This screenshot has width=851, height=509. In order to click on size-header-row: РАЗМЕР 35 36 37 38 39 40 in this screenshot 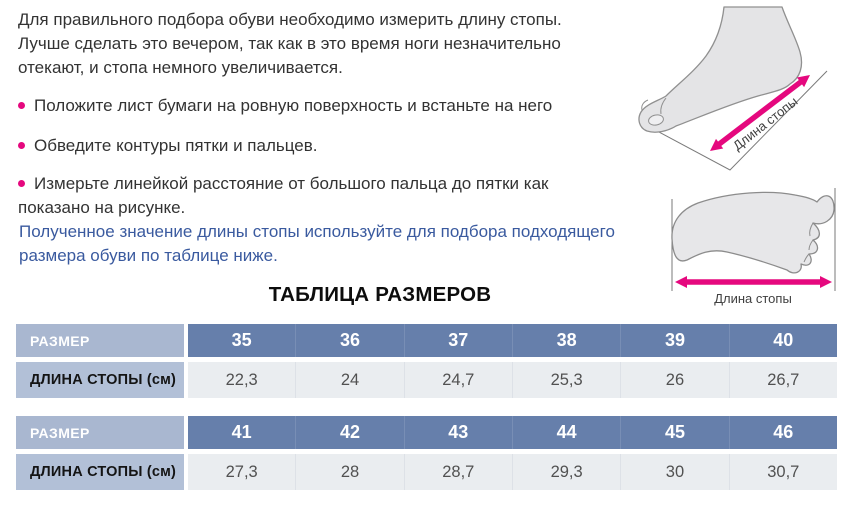, I will do `click(426, 340)`.